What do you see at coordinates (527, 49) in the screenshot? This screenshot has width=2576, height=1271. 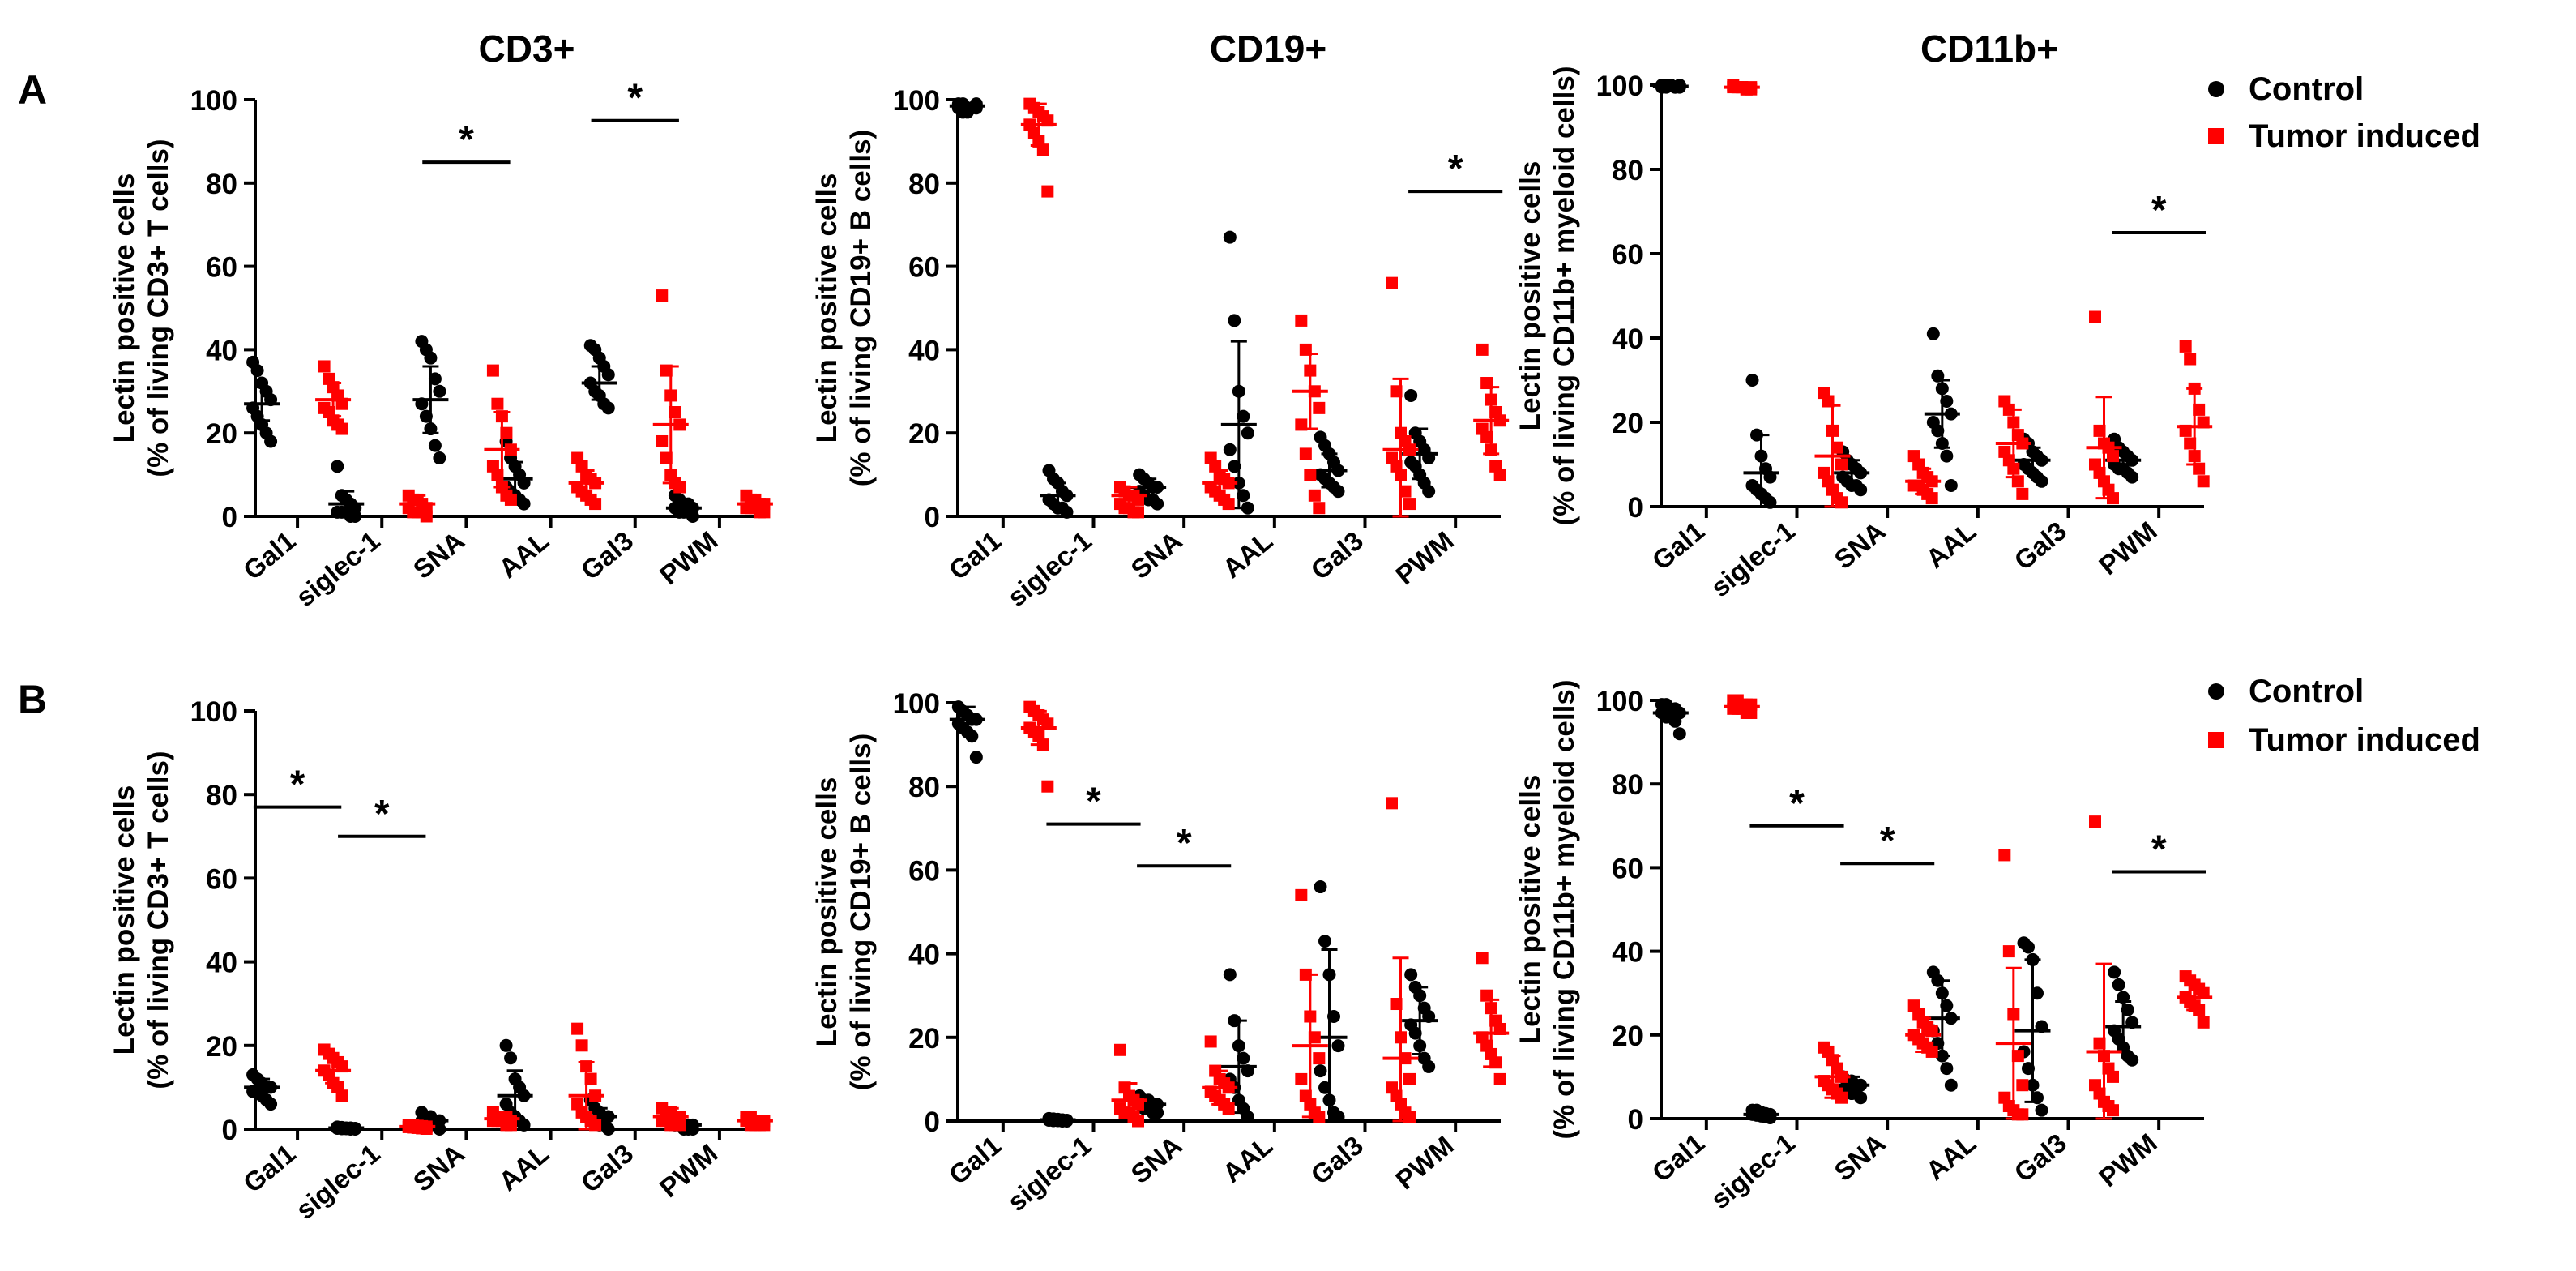 I see `column-title-cd3: CD3+` at bounding box center [527, 49].